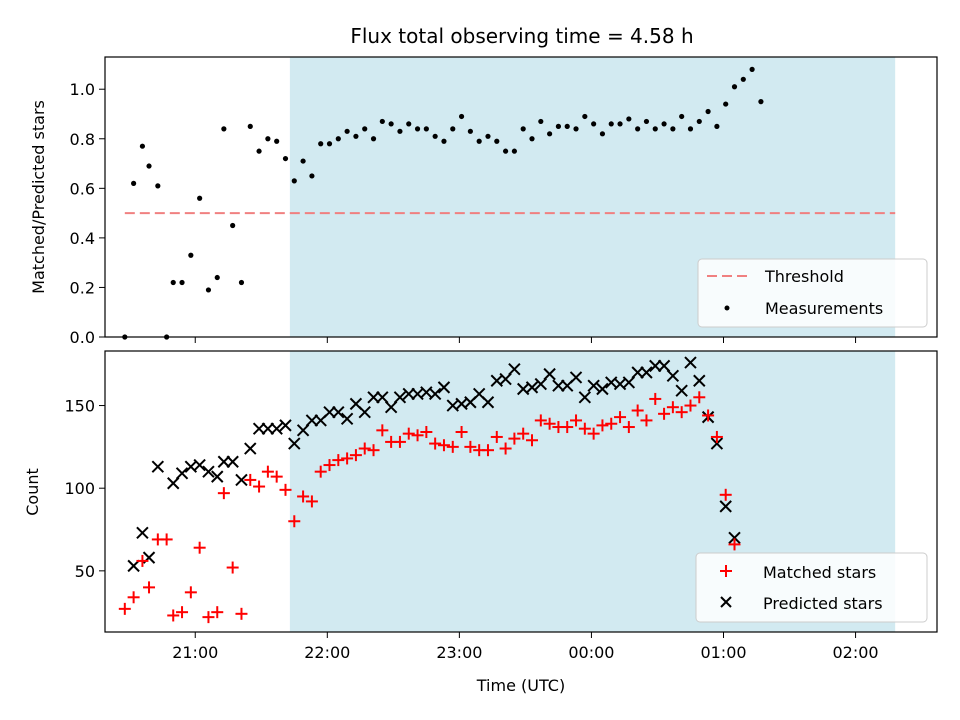 The width and height of the screenshot is (960, 720). What do you see at coordinates (727, 308) in the screenshot?
I see `legend-measurements-swatch` at bounding box center [727, 308].